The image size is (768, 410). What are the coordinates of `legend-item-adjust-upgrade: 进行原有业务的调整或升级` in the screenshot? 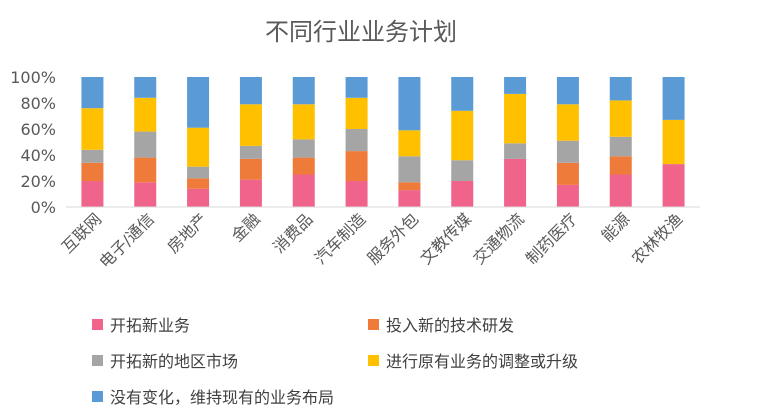 It's located at (473, 360).